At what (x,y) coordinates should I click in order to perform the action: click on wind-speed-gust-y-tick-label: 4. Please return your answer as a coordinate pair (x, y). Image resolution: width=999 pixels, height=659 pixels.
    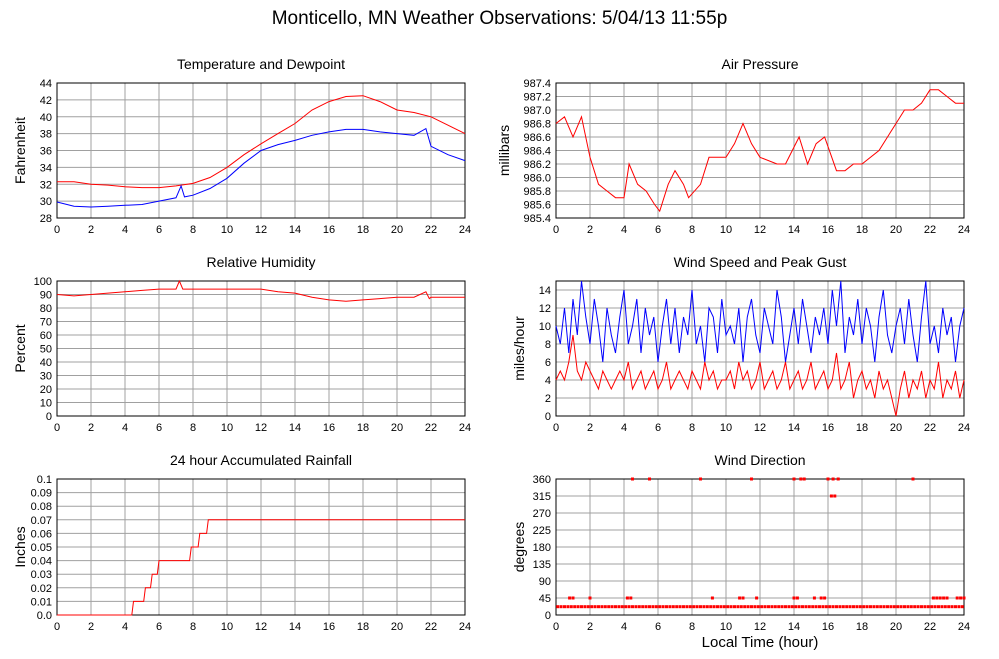
    Looking at the image, I should click on (548, 381).